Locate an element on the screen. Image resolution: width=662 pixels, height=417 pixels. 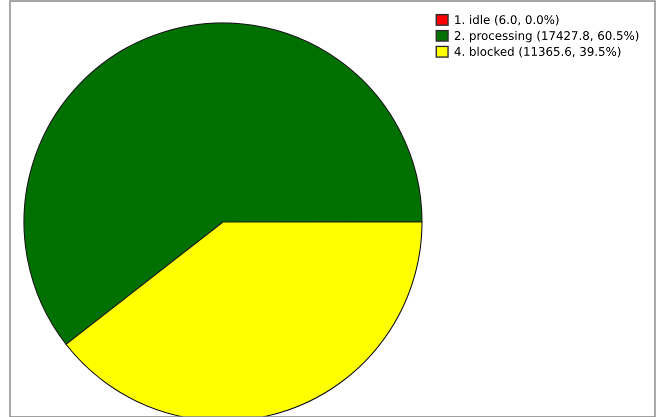
legend-label: 4. blocked (11365.6, 39.5%) is located at coordinates (537, 52).